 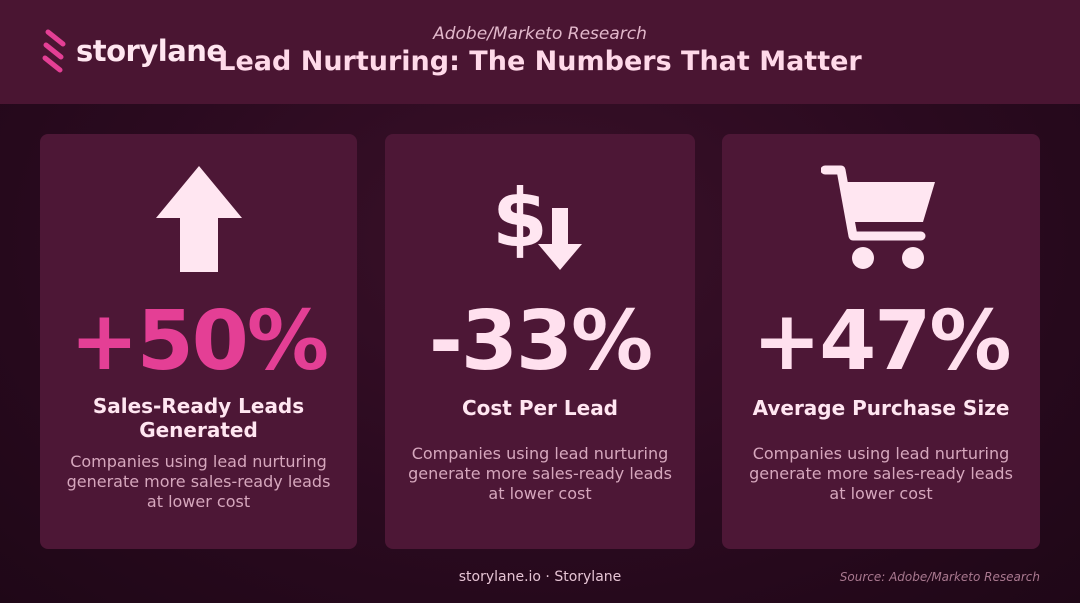 I want to click on logo-text: storylane, so click(x=151, y=51).